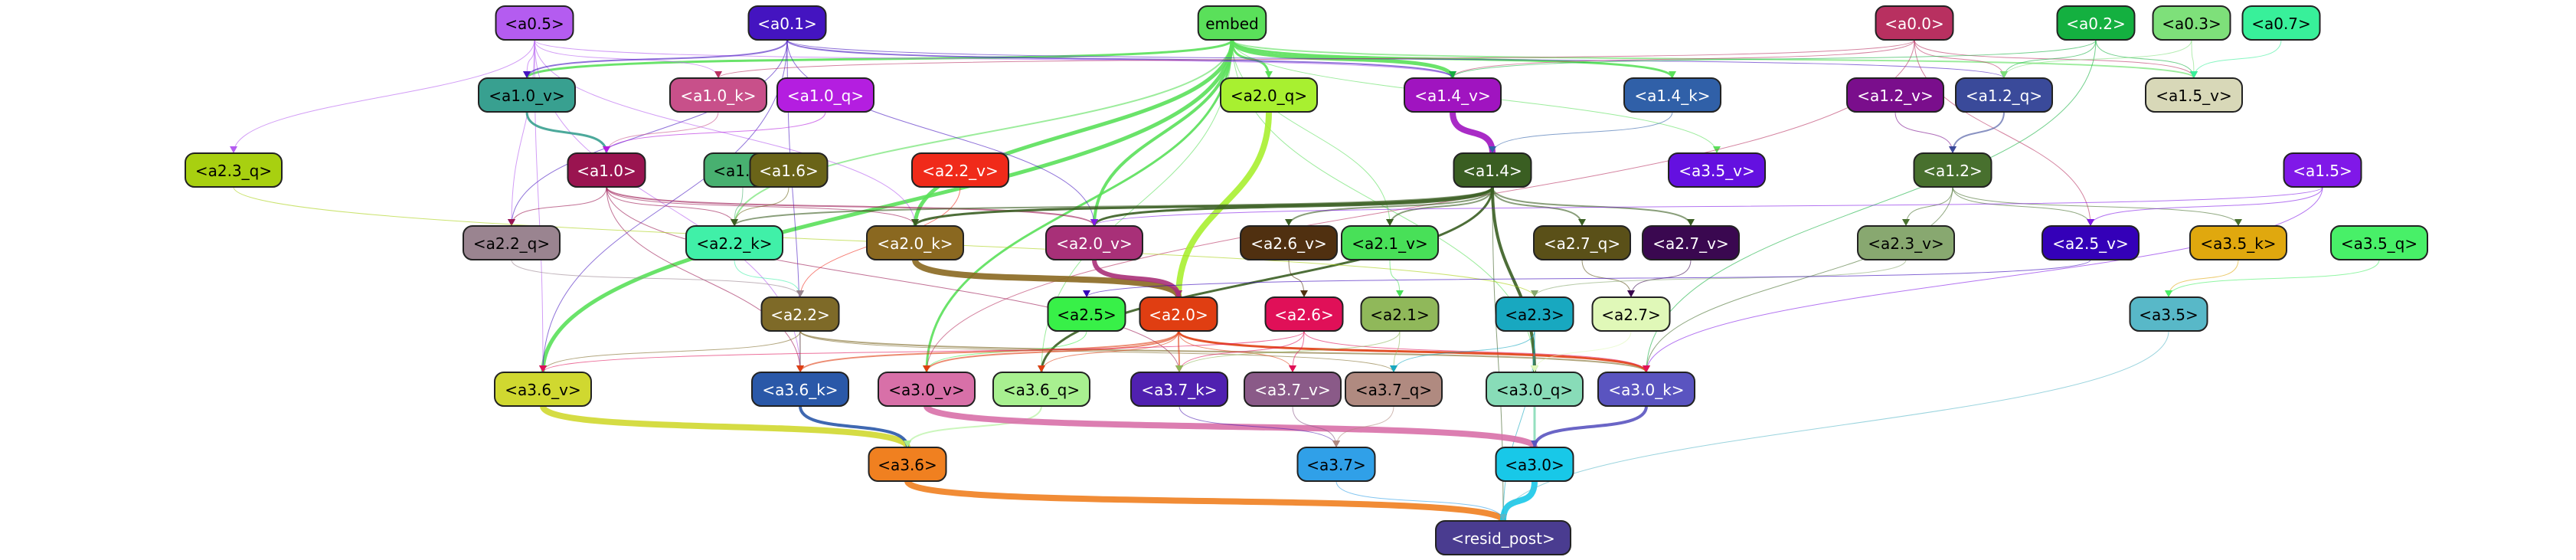  I want to click on arrowhead-a3.7_q-to-a3.7, so click(1336, 444).